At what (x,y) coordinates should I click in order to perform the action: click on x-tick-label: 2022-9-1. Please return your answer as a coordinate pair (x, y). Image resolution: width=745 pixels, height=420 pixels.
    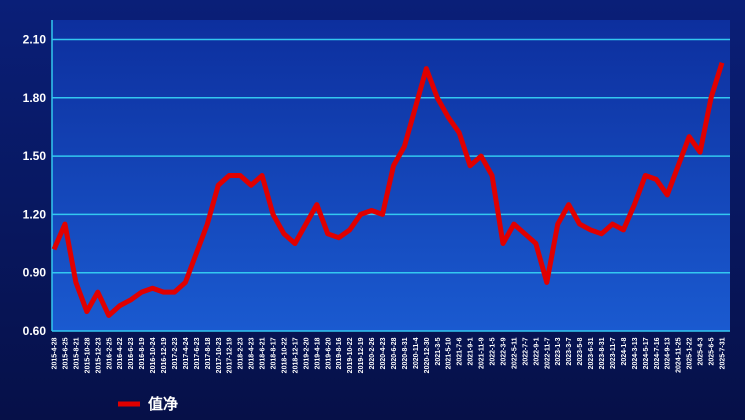
    Looking at the image, I should click on (536, 351).